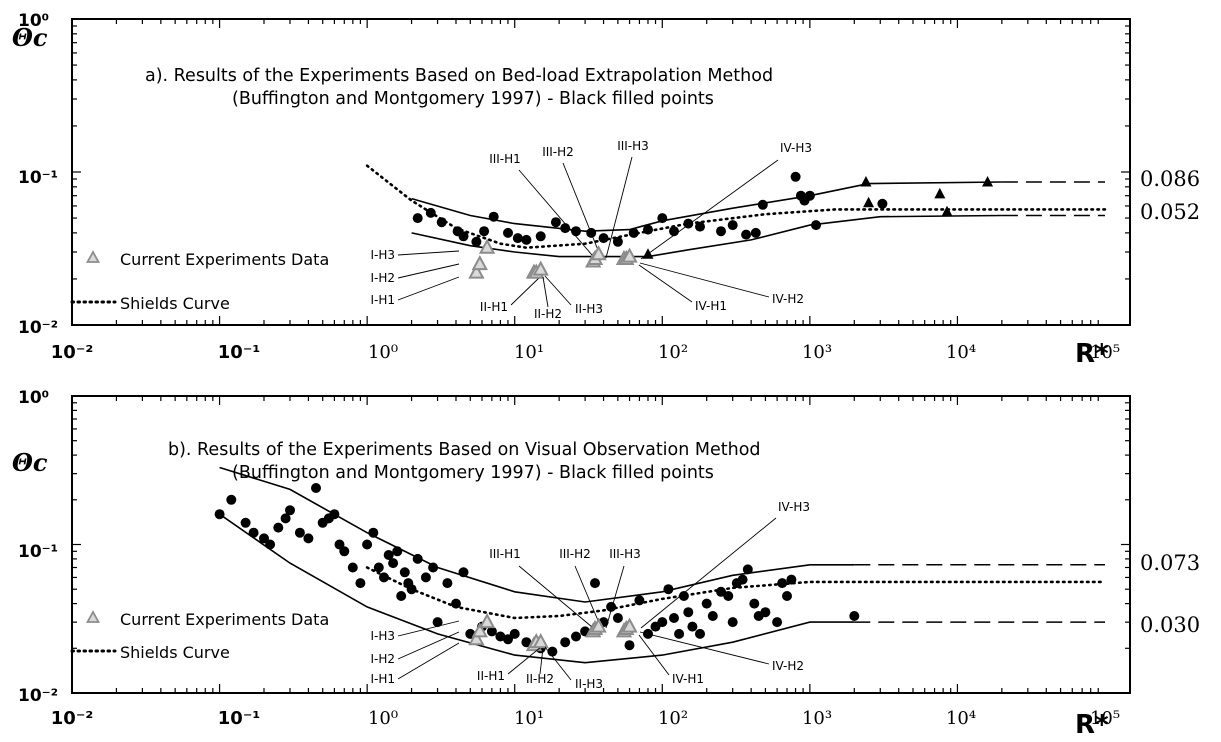 The width and height of the screenshot is (1221, 742). I want to click on point-label: I-H3, so click(382, 255).